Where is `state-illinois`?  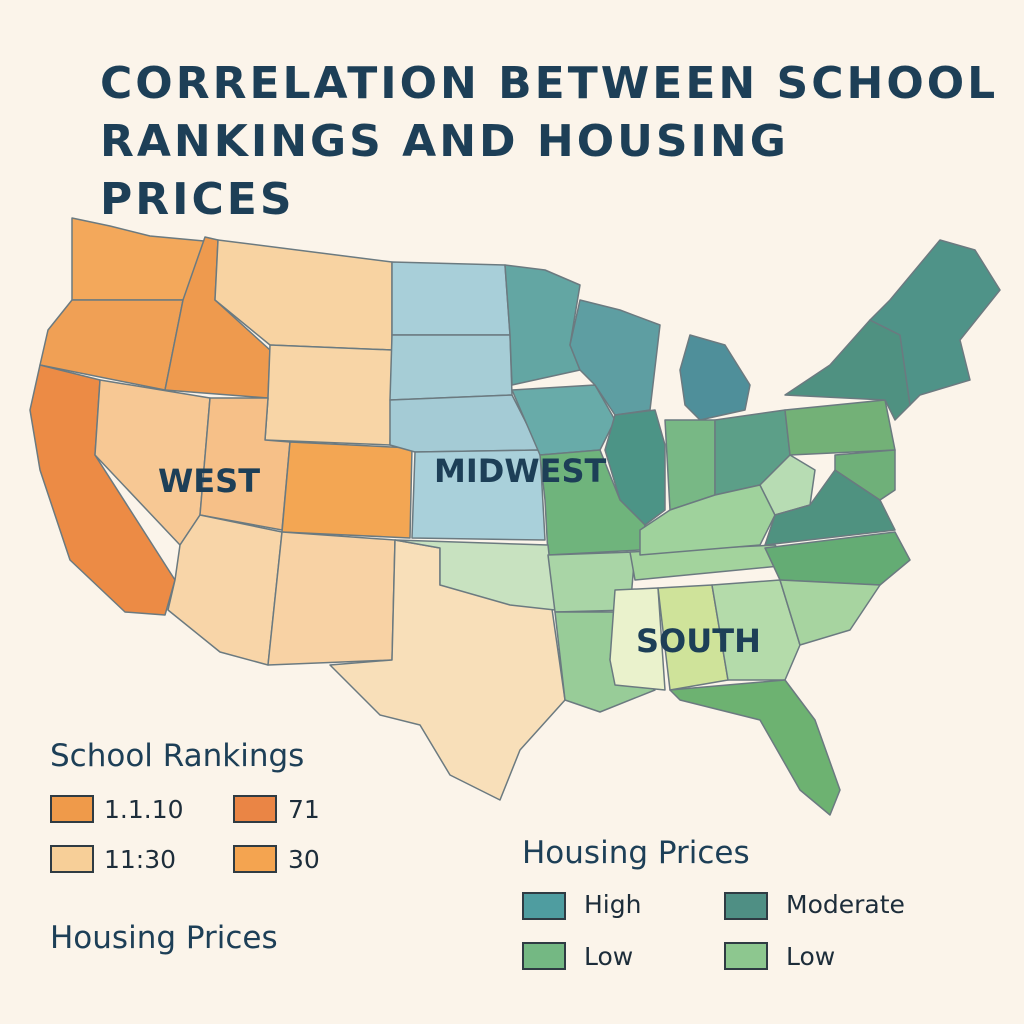 state-illinois is located at coordinates (635, 467).